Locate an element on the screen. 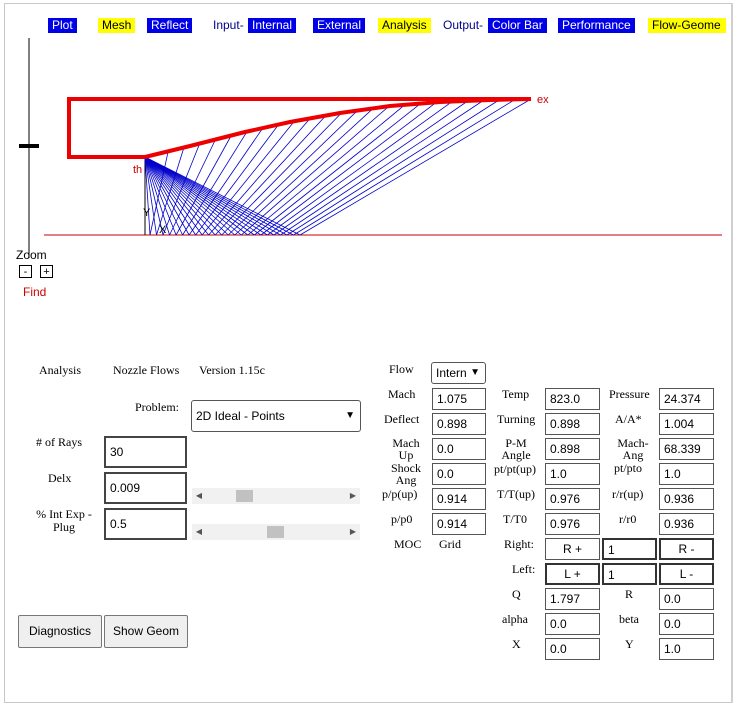 The image size is (738, 710). exit-label: ex is located at coordinates (543, 100).